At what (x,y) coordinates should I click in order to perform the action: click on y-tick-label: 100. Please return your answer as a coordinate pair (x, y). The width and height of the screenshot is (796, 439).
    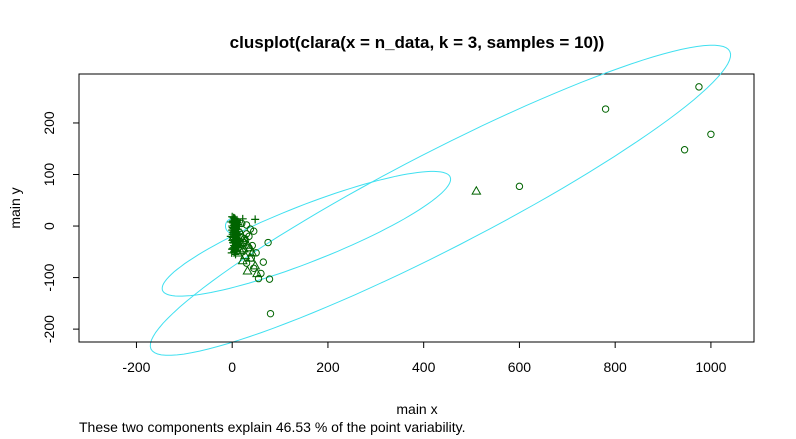
    Looking at the image, I should click on (49, 175).